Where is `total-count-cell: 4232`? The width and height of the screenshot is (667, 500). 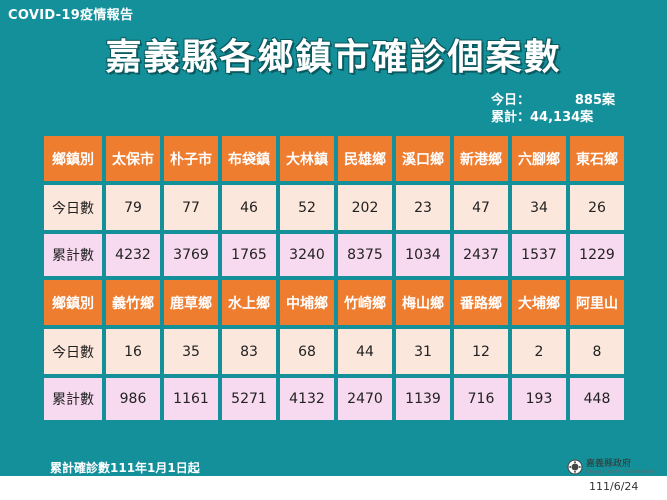 total-count-cell: 4232 is located at coordinates (133, 255).